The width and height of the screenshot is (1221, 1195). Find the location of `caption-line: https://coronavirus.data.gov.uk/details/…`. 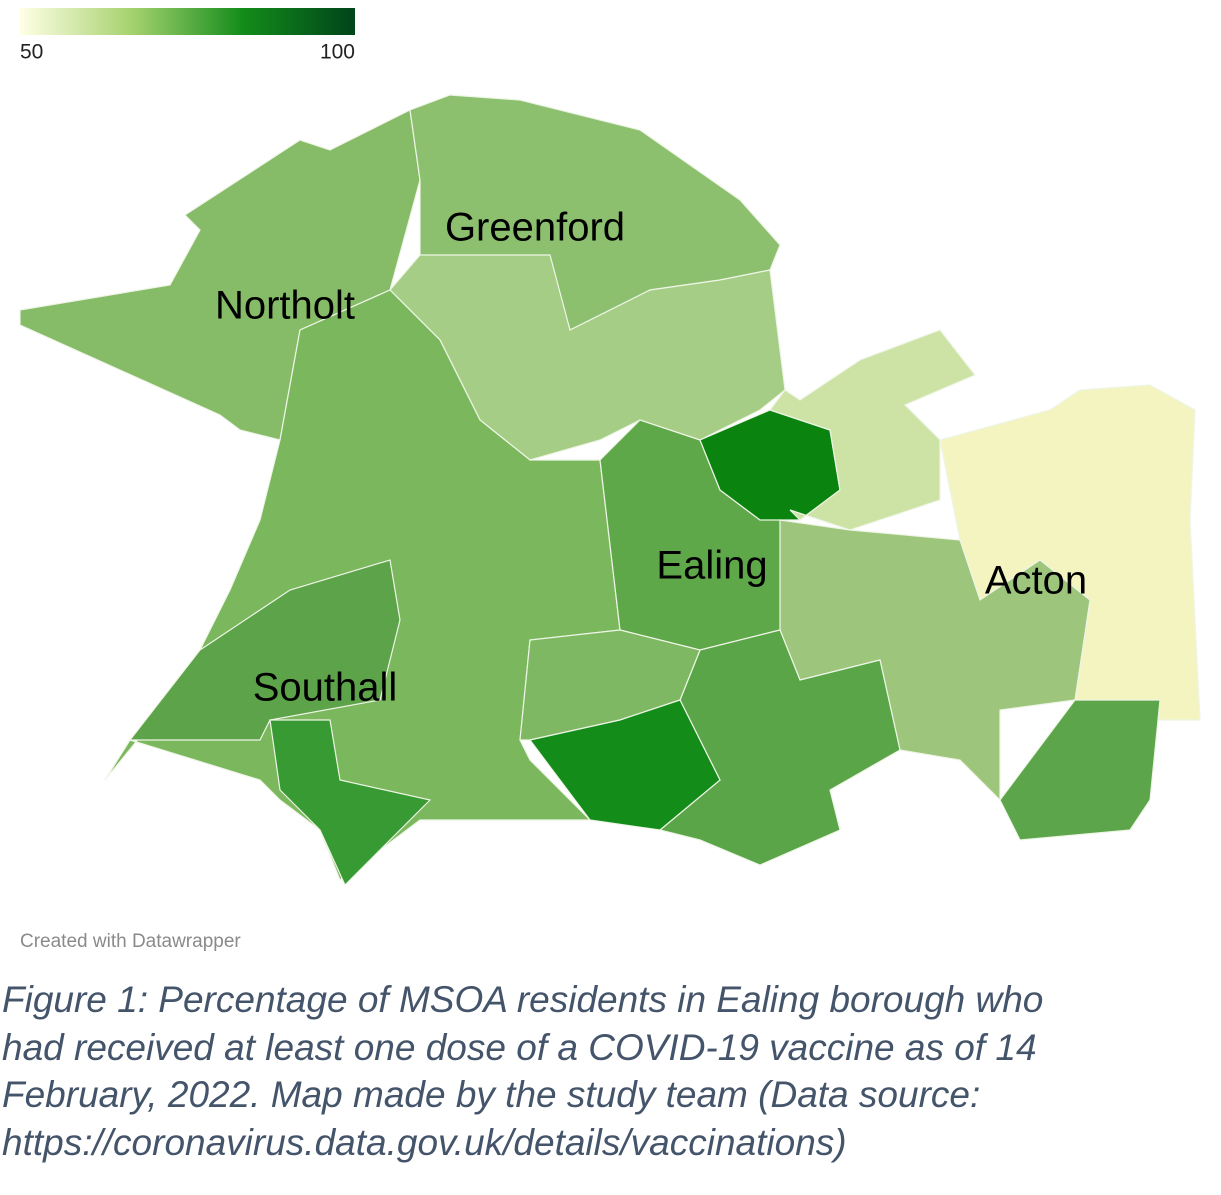

caption-line: https://coronavirus.data.gov.uk/details/… is located at coordinates (424, 1142).